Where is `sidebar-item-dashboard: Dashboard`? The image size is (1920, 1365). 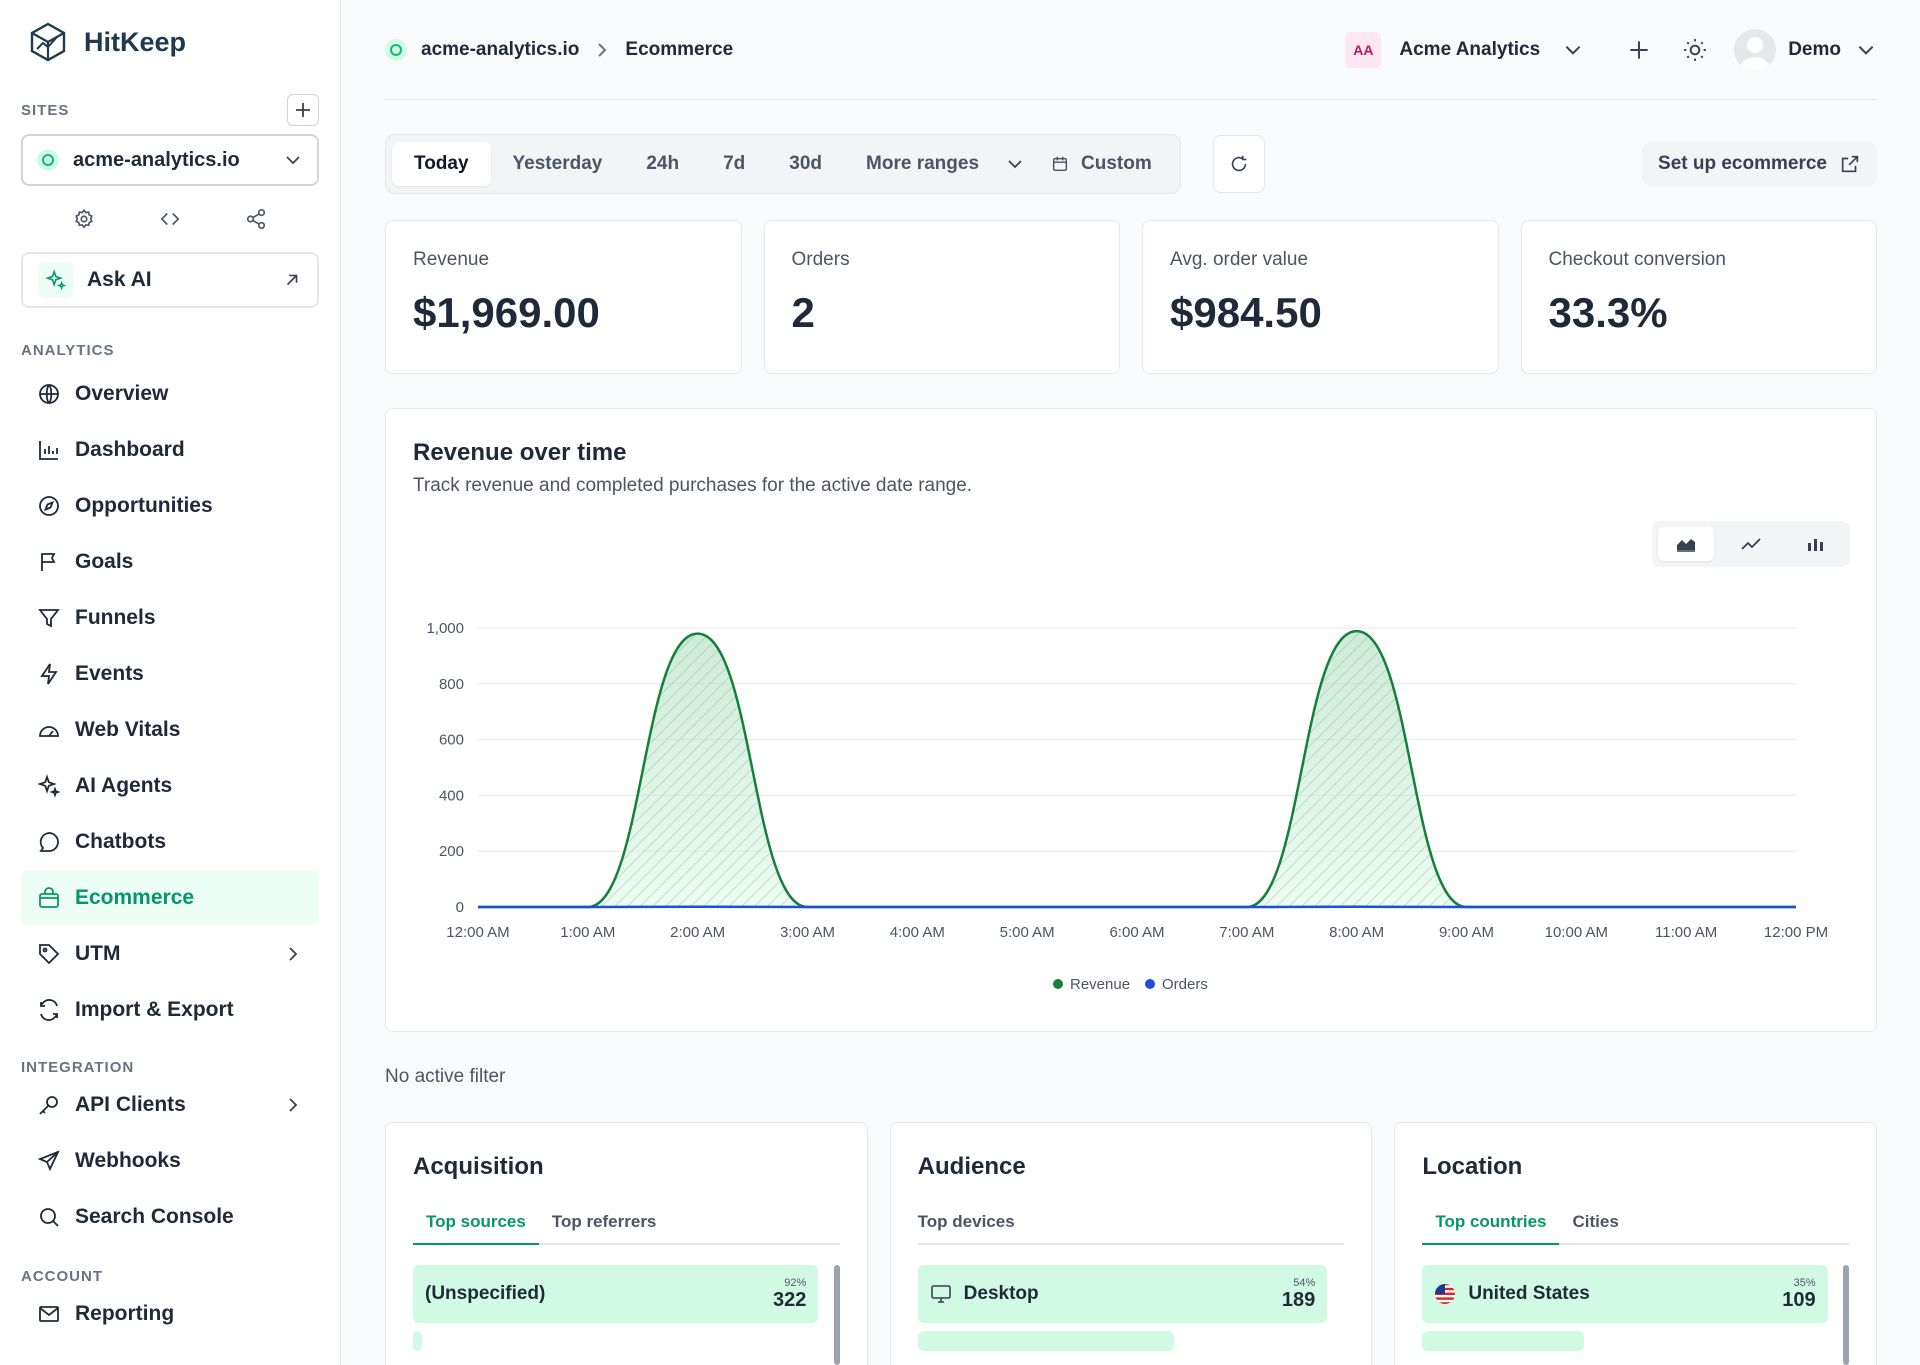 sidebar-item-dashboard: Dashboard is located at coordinates (170, 450).